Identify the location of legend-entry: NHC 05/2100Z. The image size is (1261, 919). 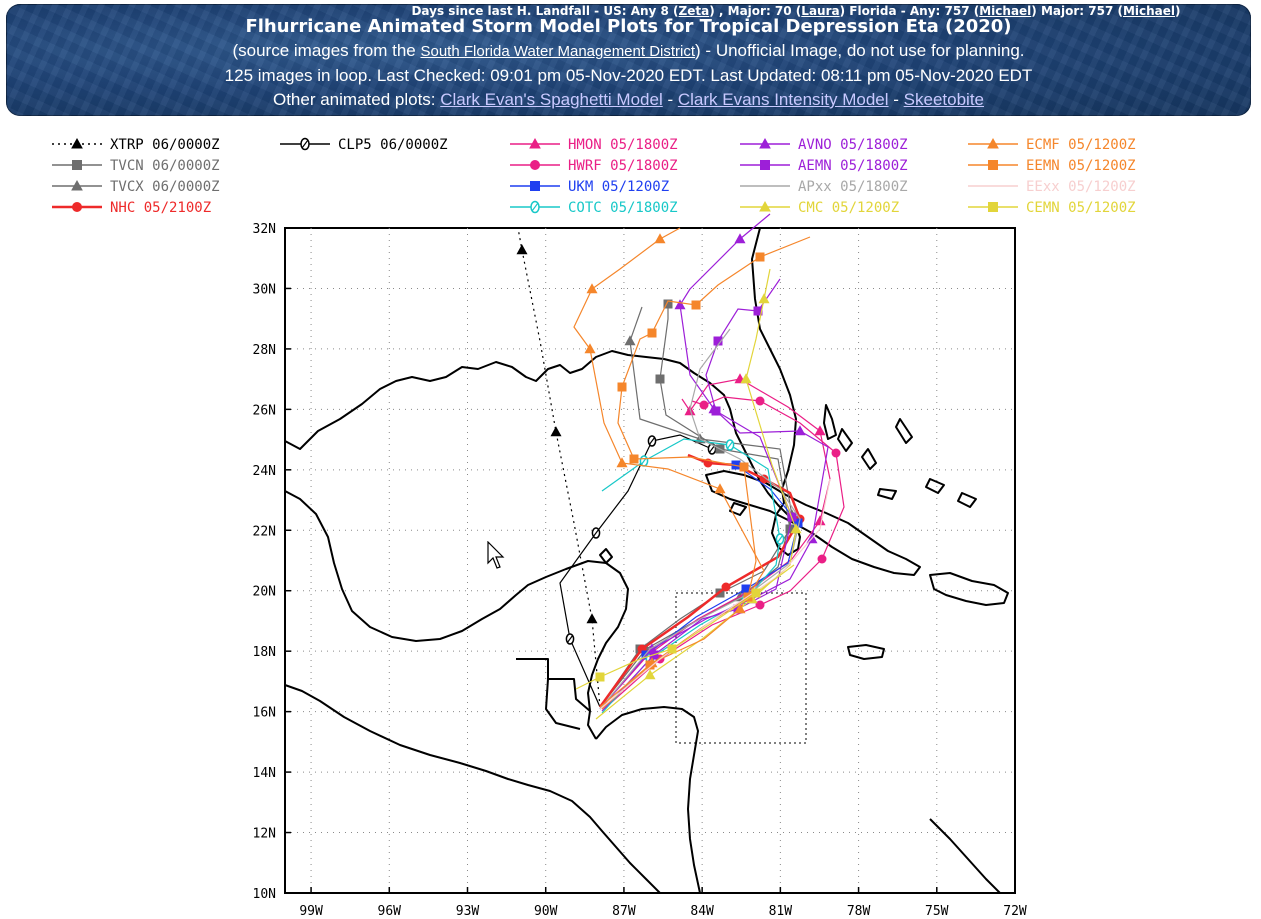
(131, 208).